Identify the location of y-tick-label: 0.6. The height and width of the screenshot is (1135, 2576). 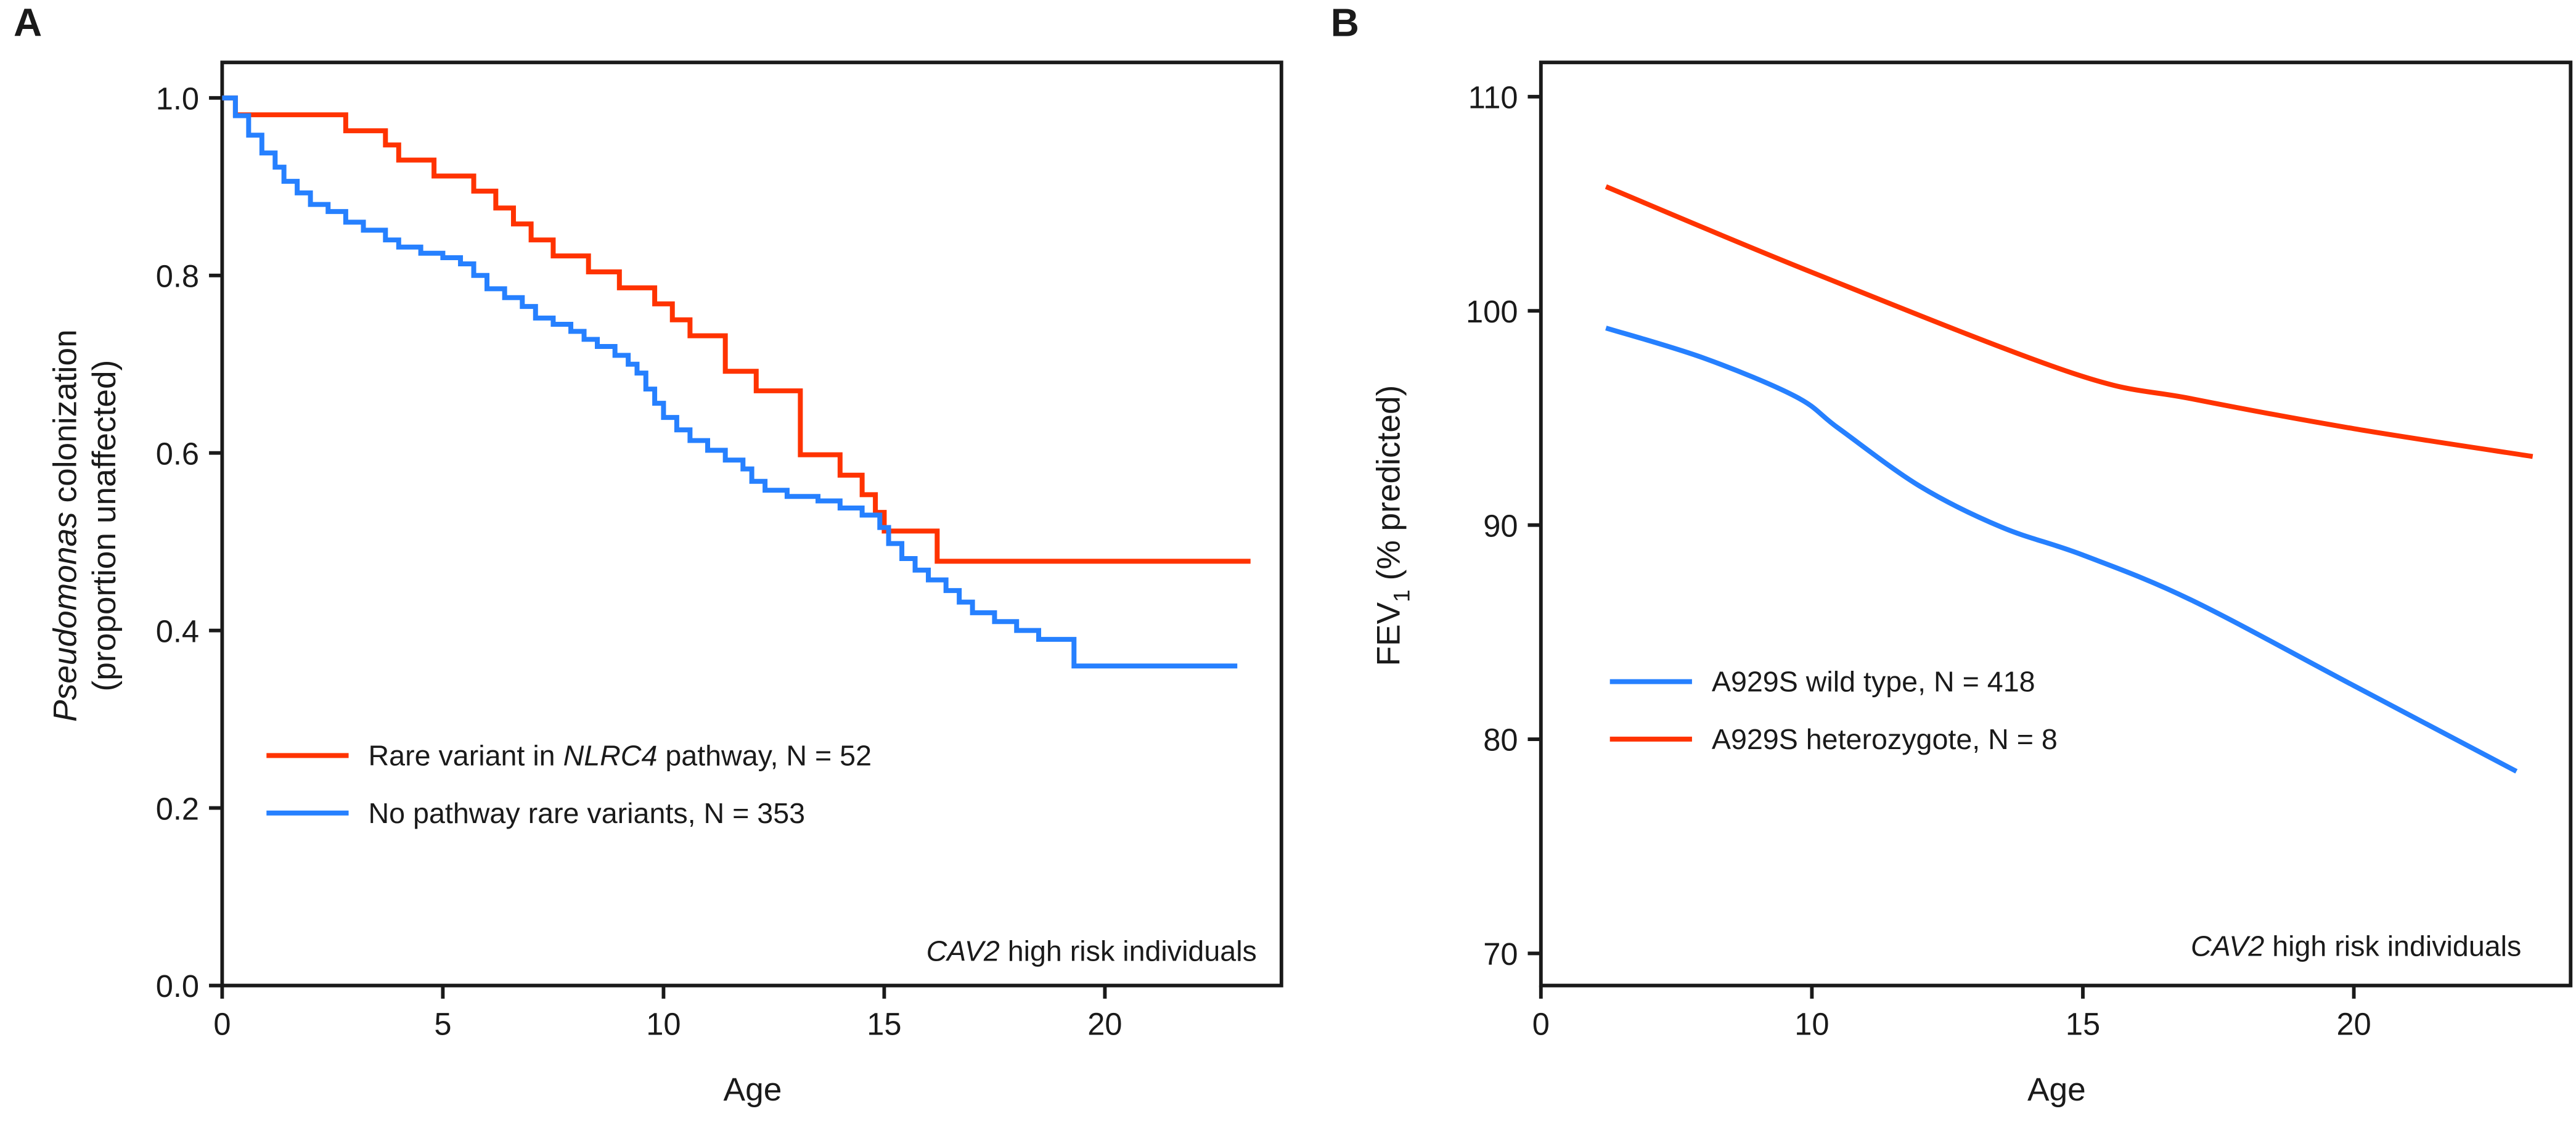
(177, 453).